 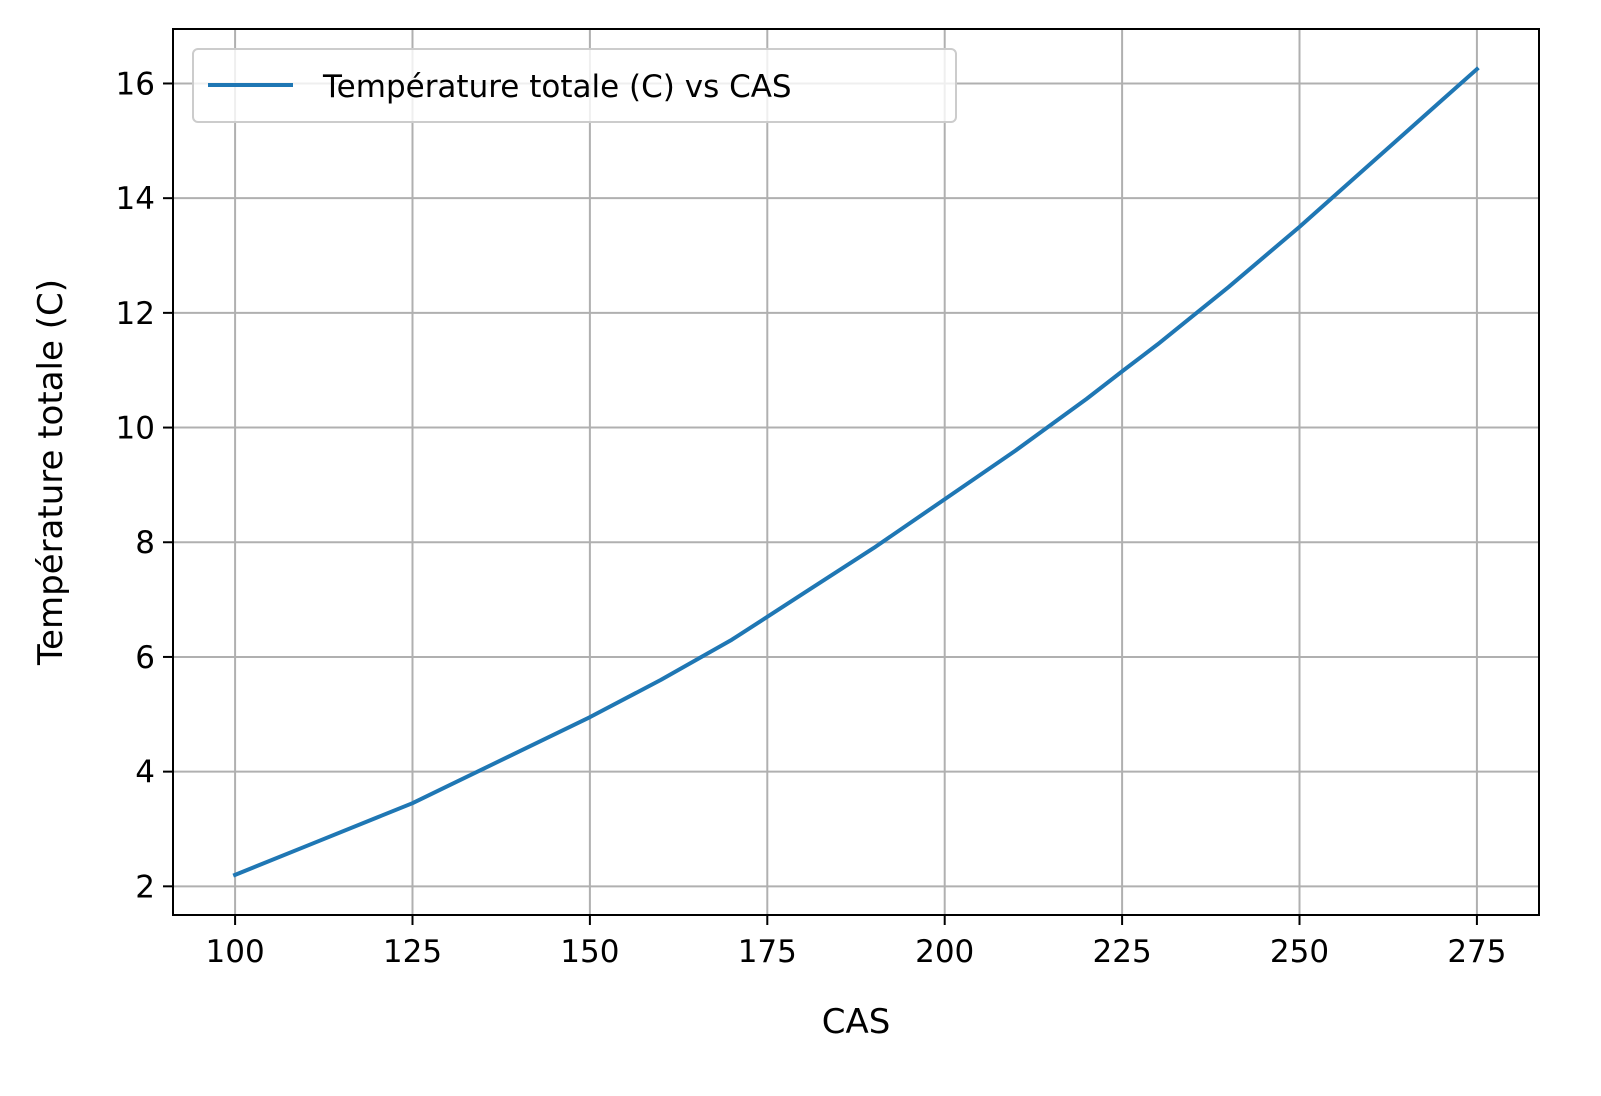 What do you see at coordinates (135, 429) in the screenshot?
I see `y-tick-label: 10` at bounding box center [135, 429].